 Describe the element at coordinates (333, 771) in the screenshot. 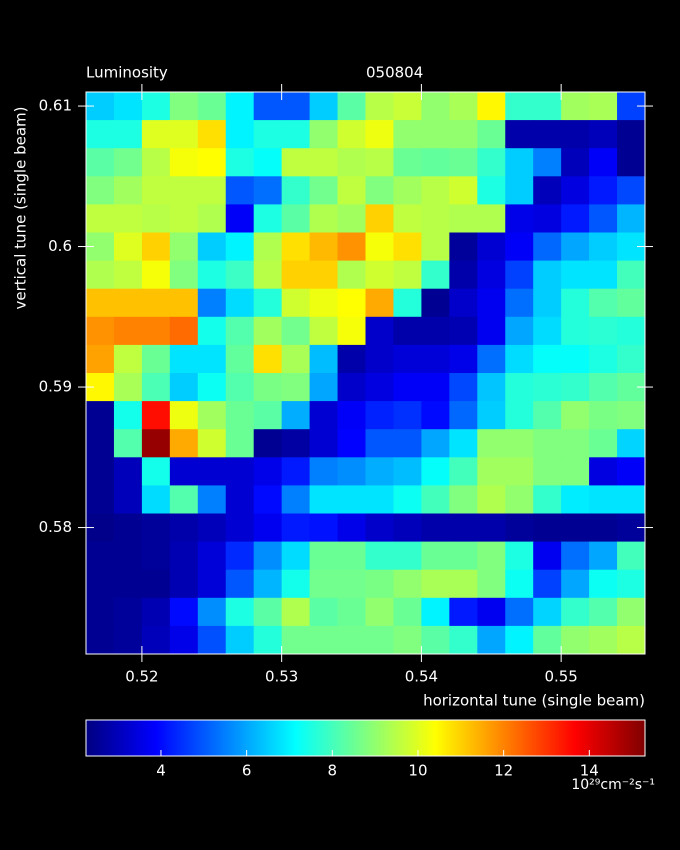

I see `colorbar-tick-label: 8` at that location.